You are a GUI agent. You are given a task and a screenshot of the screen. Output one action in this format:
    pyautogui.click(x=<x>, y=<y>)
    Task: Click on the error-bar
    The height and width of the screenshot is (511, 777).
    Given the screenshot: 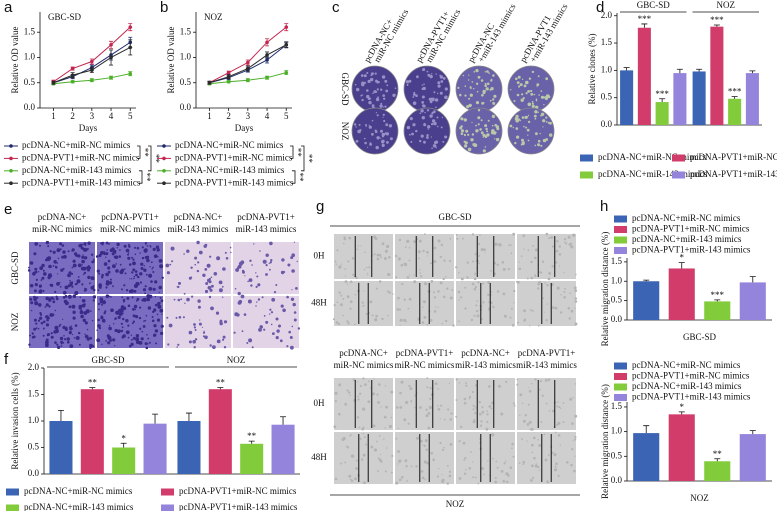 What is the action you would take?
    pyautogui.click(x=92, y=388)
    